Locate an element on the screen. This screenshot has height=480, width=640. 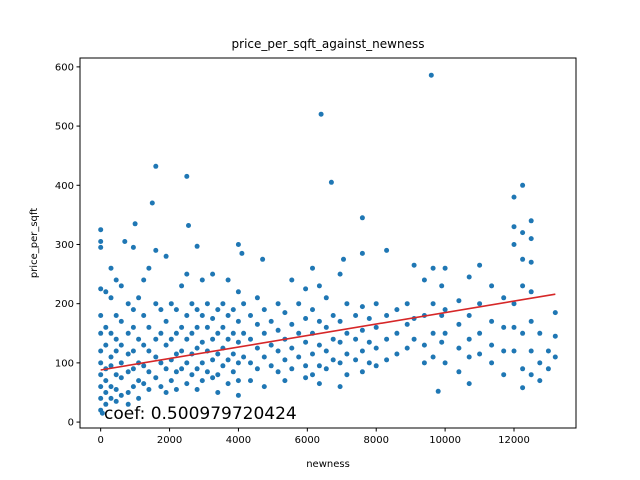
y-tick-label: 200 is located at coordinates (64, 304).